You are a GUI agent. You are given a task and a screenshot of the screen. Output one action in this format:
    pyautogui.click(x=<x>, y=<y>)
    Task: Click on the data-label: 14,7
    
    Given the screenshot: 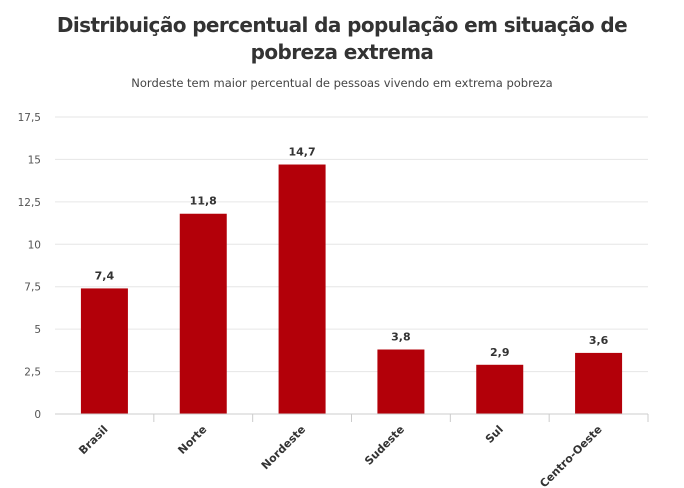 What is the action you would take?
    pyautogui.click(x=302, y=152)
    